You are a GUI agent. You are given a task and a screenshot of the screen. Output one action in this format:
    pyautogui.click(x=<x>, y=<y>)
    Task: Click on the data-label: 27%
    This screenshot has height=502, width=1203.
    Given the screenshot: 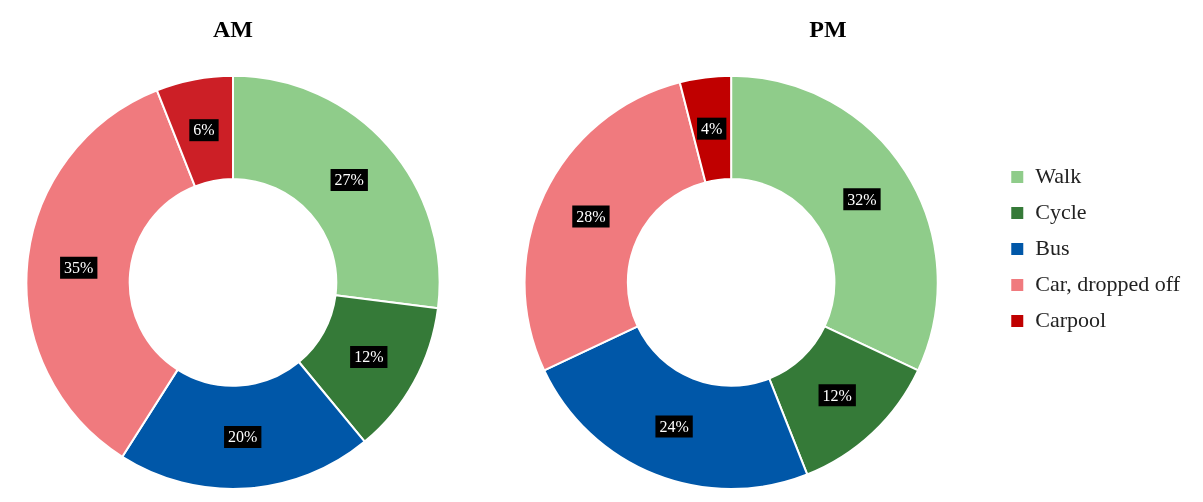 What is the action you would take?
    pyautogui.click(x=349, y=180)
    